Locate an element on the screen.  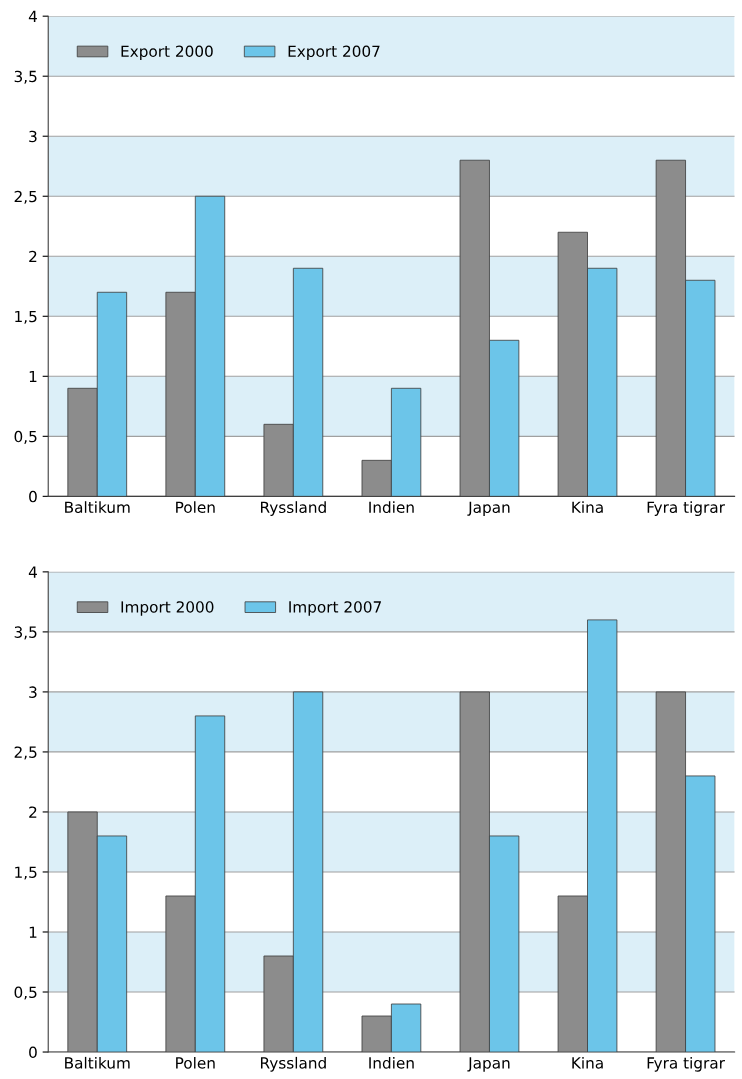
legend-label: Export 2000 is located at coordinates (167, 52).